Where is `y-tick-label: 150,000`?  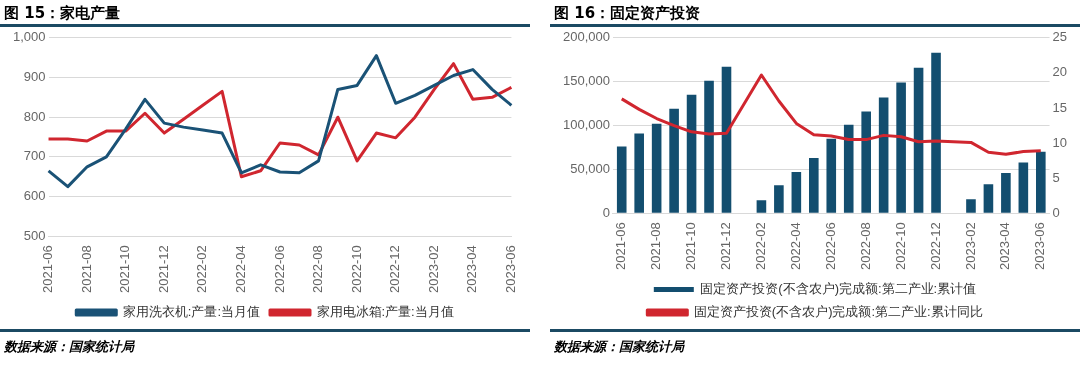 y-tick-label: 150,000 is located at coordinates (586, 81).